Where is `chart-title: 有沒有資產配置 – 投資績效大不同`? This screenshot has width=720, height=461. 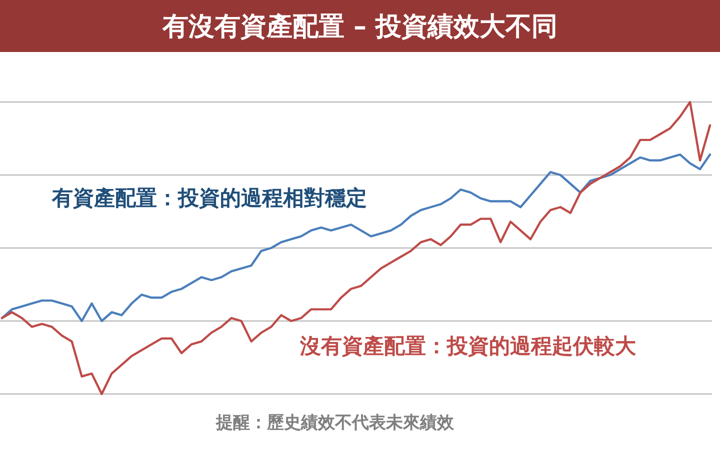 chart-title: 有沒有資產配置 – 投資績效大不同 is located at coordinates (359, 27).